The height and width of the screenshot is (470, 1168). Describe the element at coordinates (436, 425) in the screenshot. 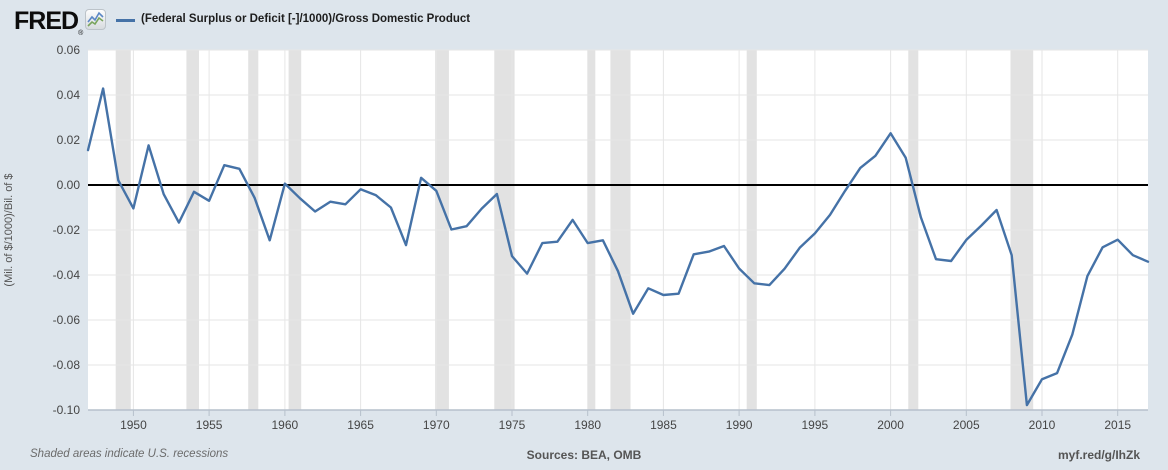

I see `x-tick-label: 1970` at that location.